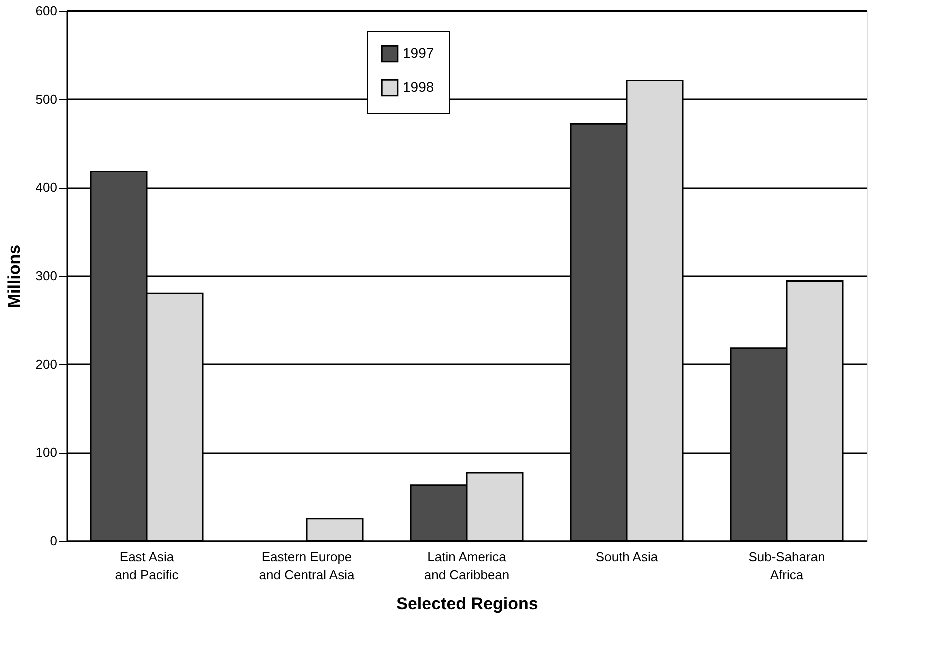 Image resolution: width=941 pixels, height=661 pixels. Describe the element at coordinates (47, 364) in the screenshot. I see `y-tick-label: 200` at that location.